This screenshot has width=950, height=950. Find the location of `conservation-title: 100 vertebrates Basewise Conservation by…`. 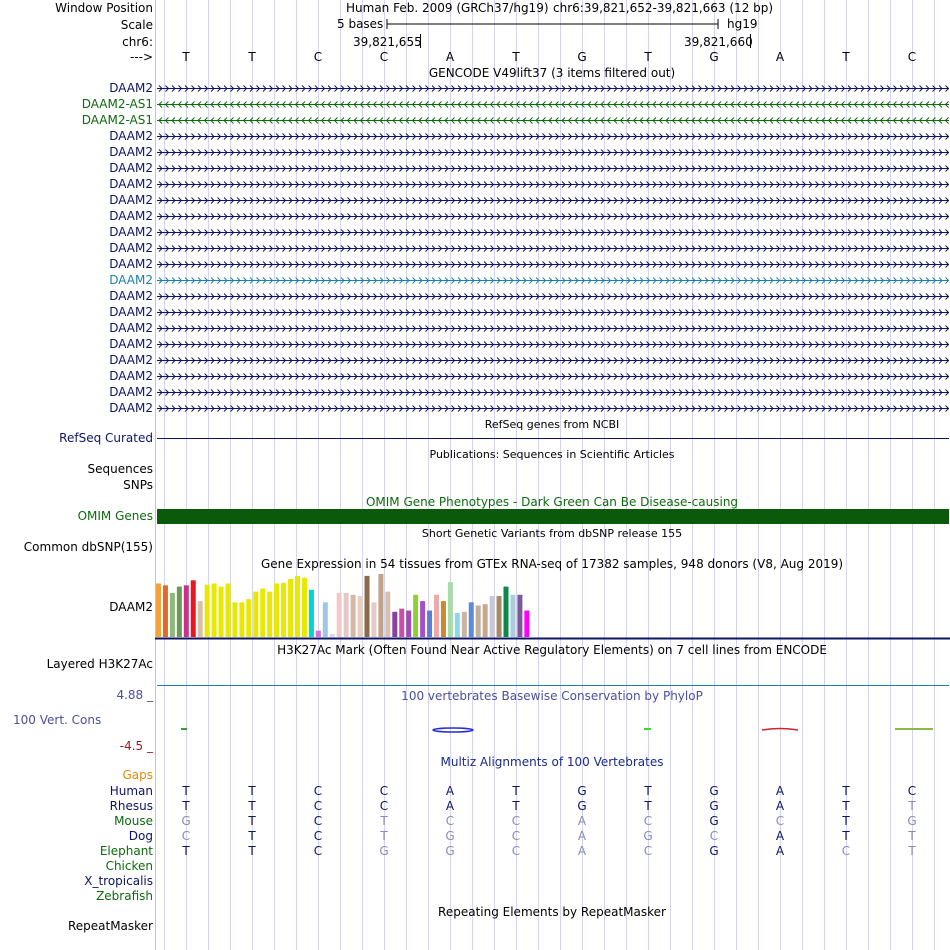

conservation-title: 100 vertebrates Basewise Conservation by… is located at coordinates (552, 696).